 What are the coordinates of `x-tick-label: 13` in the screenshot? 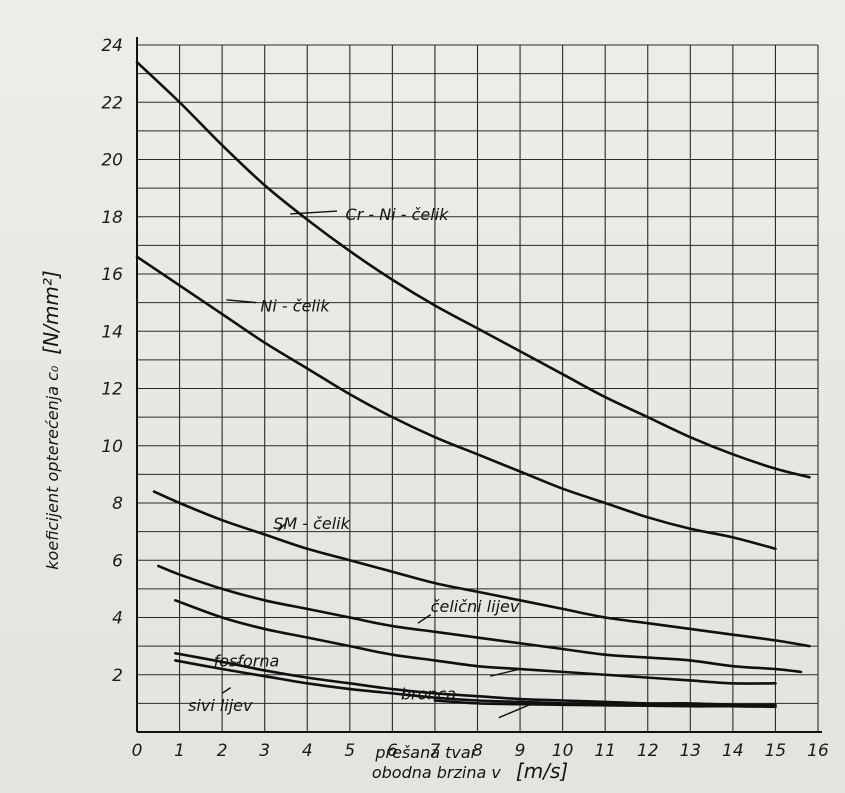 It's located at (690, 751).